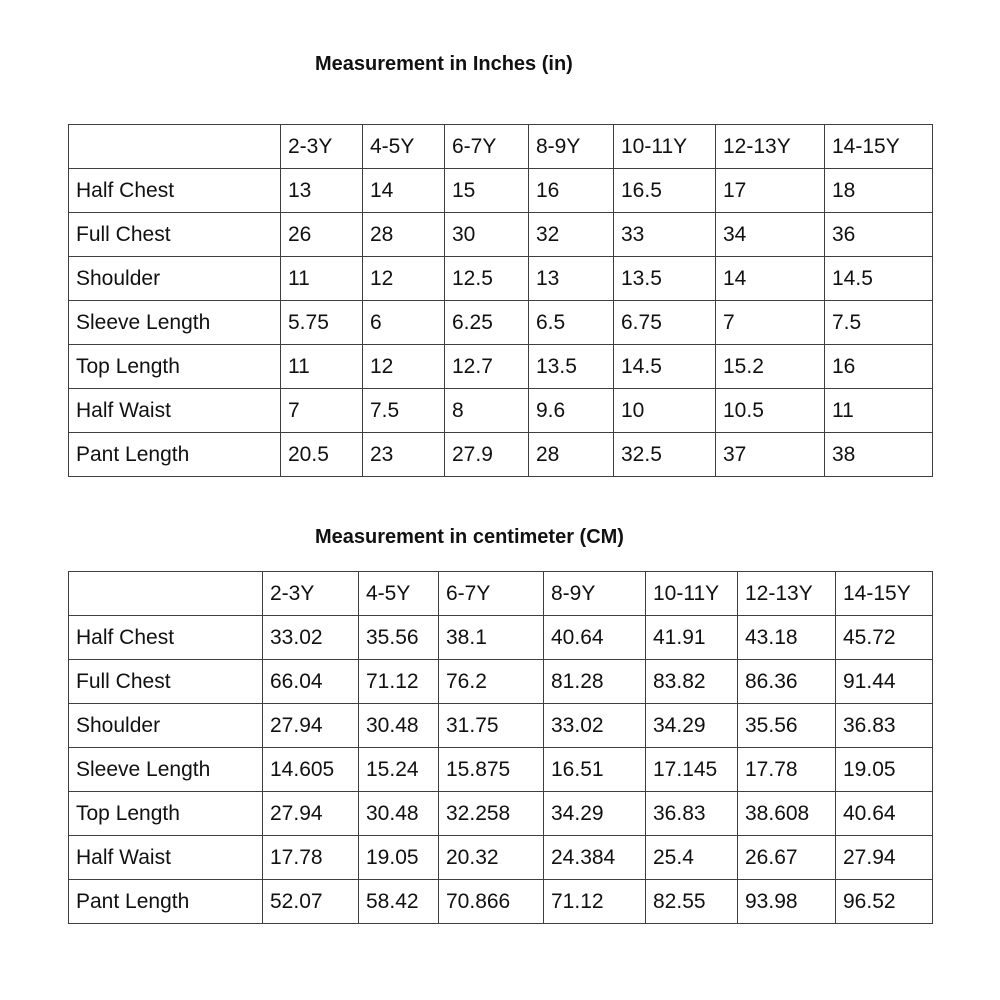  Describe the element at coordinates (786, 813) in the screenshot. I see `value-cell: 38.608` at that location.